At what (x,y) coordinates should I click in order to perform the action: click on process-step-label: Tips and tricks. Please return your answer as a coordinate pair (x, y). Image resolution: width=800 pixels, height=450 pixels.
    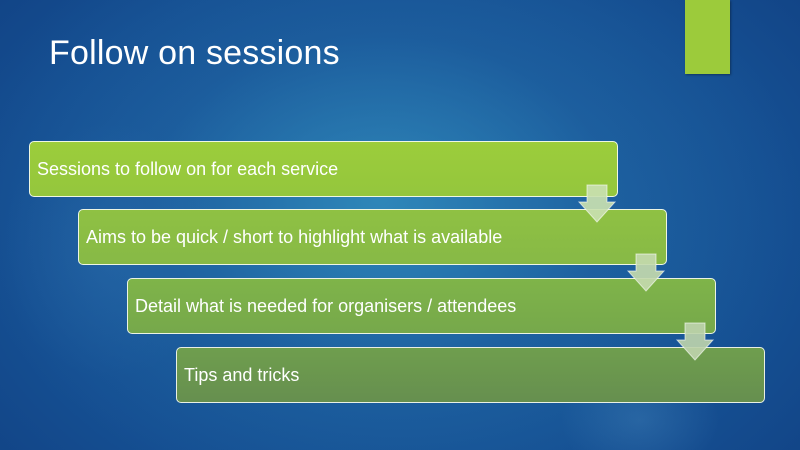
    Looking at the image, I should click on (242, 374).